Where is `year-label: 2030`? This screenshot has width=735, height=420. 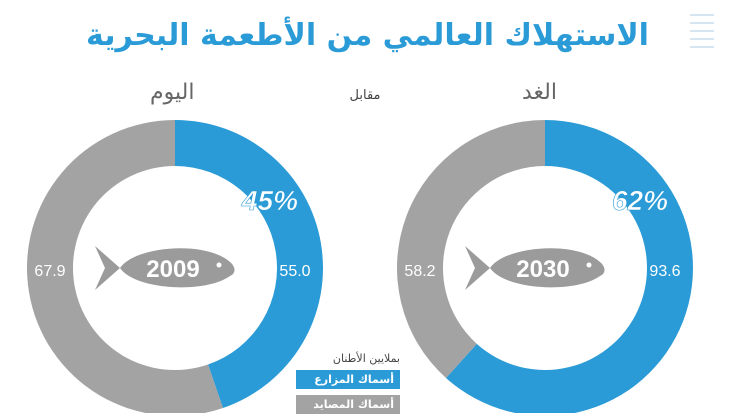 year-label: 2030 is located at coordinates (542, 269).